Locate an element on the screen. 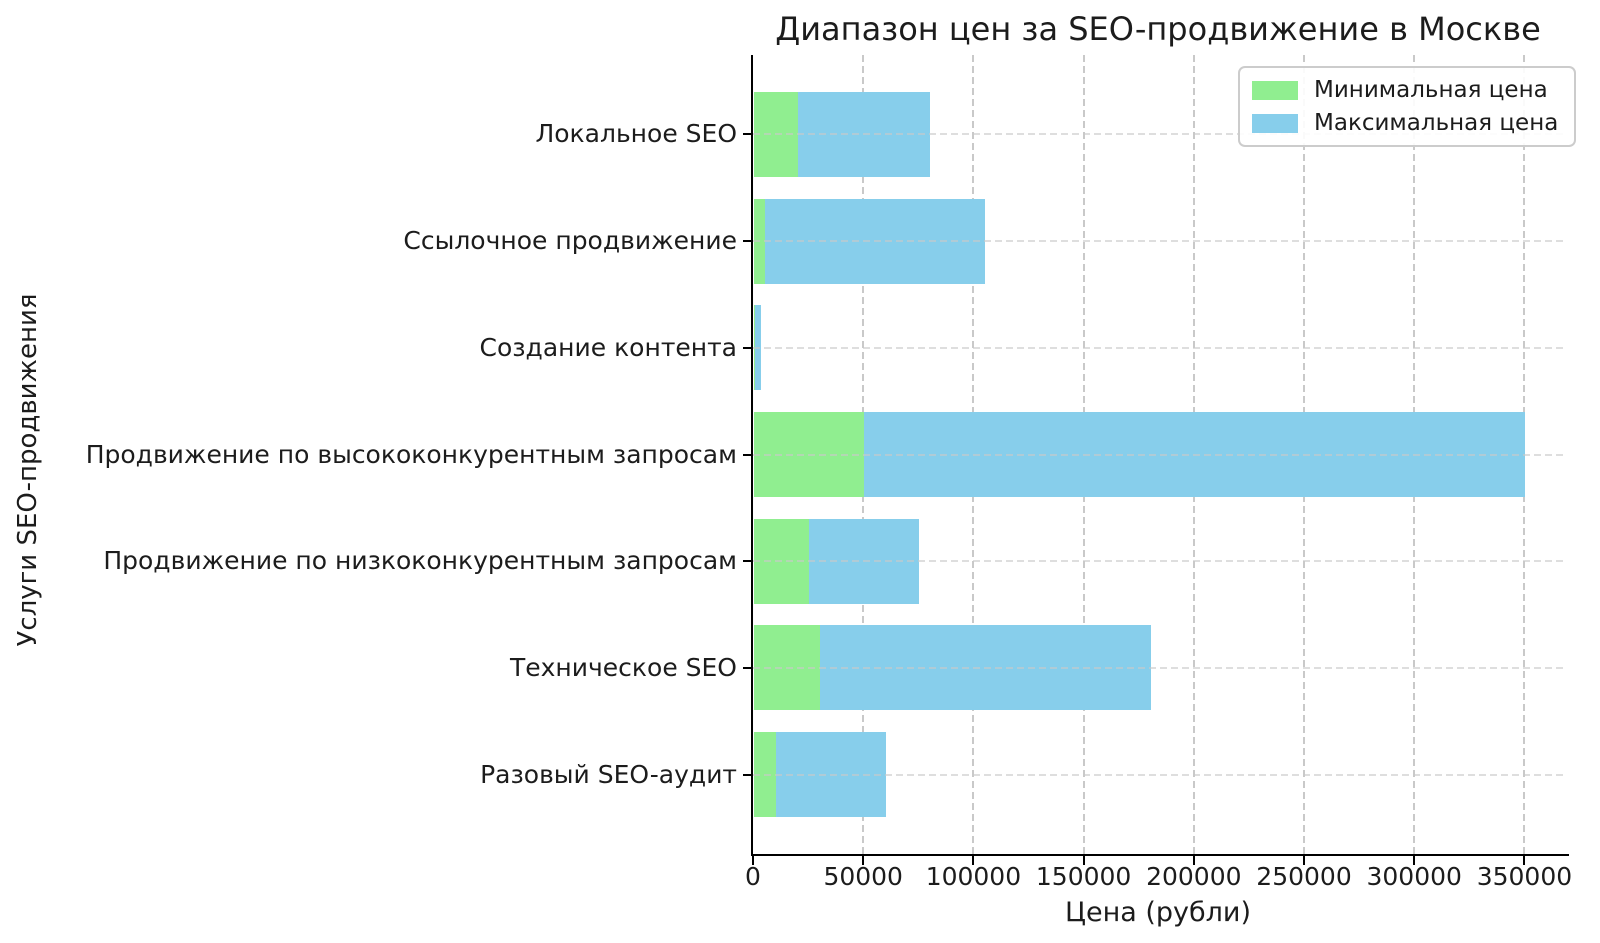 The width and height of the screenshot is (1600, 943). left-spine is located at coordinates (752, 455).